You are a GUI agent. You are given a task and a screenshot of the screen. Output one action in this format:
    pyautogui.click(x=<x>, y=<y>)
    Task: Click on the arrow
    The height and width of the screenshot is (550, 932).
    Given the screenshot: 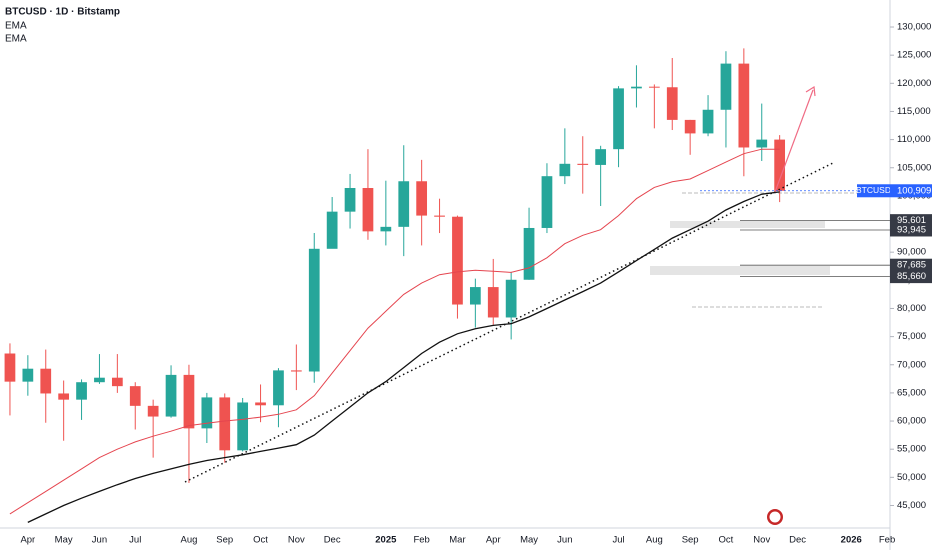 What is the action you would take?
    pyautogui.click(x=794, y=141)
    